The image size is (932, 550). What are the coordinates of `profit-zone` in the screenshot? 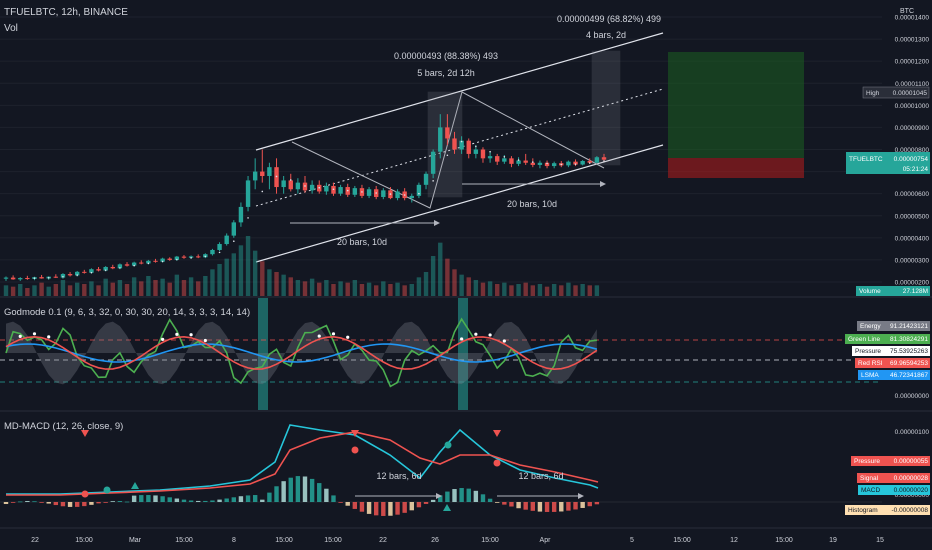 It's located at (736, 105).